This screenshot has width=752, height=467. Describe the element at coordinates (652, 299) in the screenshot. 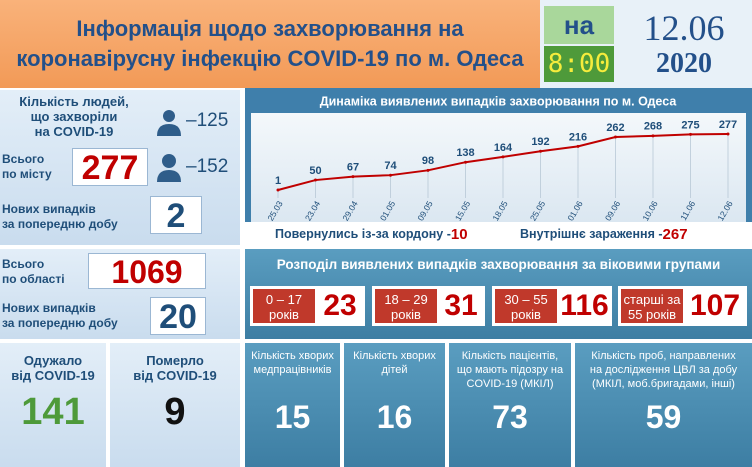

I see `label-line: старші за` at that location.